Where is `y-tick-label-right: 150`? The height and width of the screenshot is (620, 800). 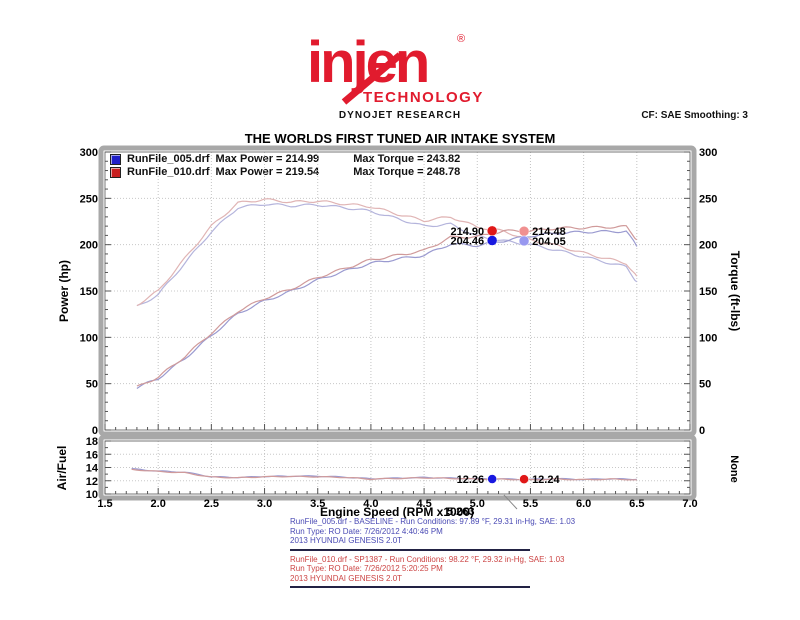
y-tick-label-right: 150 is located at coordinates (708, 292).